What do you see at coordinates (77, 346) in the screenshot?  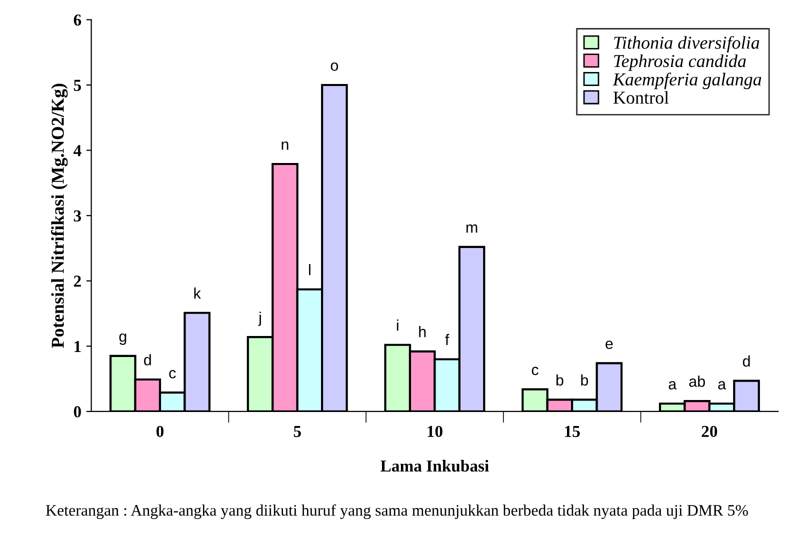 I see `y-tick-label: 1` at bounding box center [77, 346].